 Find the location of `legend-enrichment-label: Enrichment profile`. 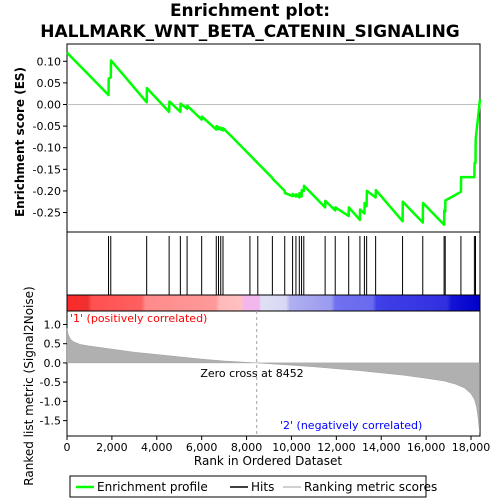

legend-enrichment-label: Enrichment profile is located at coordinates (152, 487).